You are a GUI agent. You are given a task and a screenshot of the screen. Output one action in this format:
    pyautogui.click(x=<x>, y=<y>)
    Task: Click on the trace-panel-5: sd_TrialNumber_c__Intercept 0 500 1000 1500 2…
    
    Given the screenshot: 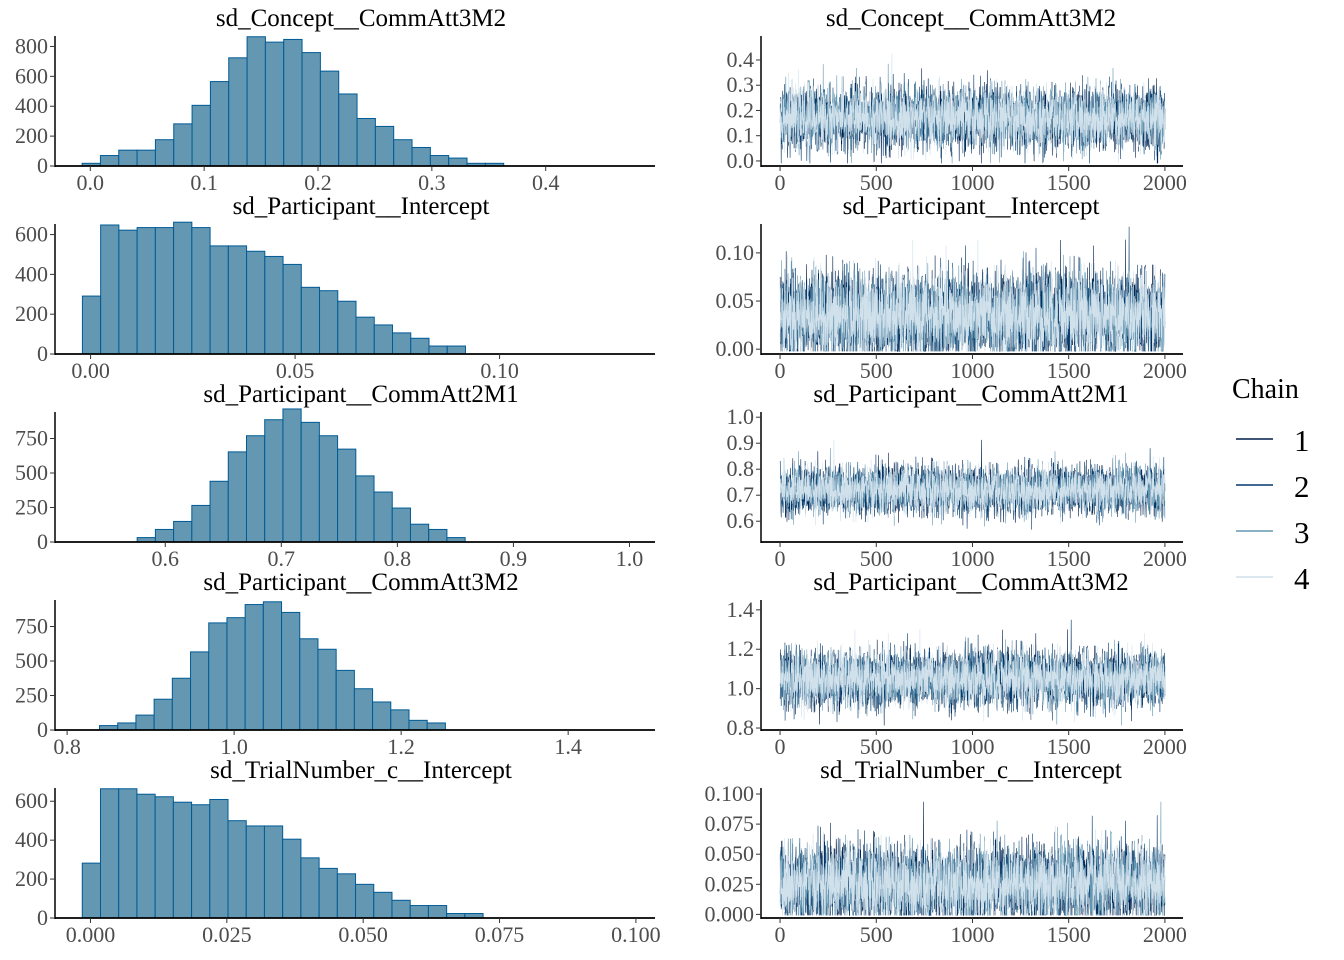 What is the action you would take?
    pyautogui.click(x=946, y=852)
    